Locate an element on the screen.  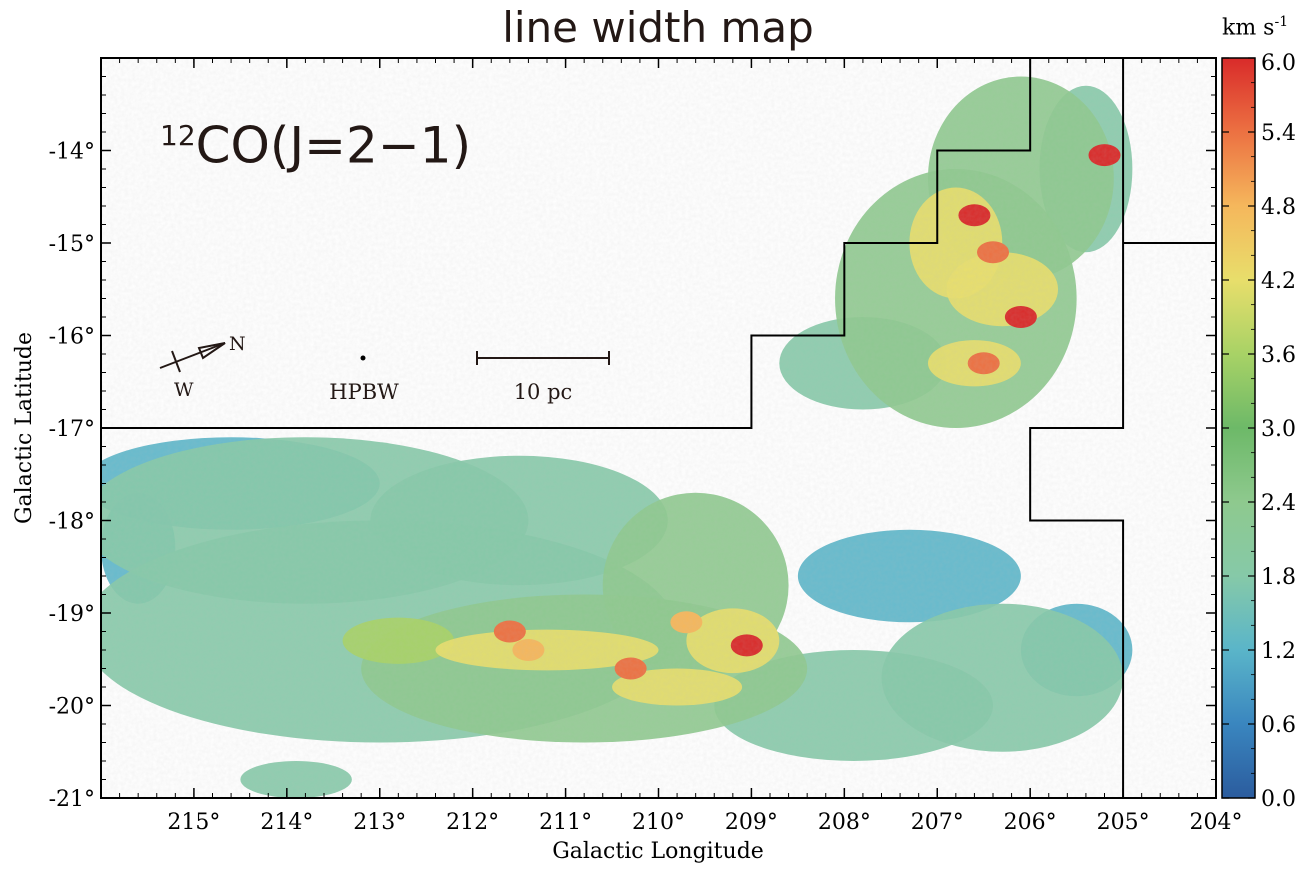
scale-bar-label: 10 pc is located at coordinates (543, 392).